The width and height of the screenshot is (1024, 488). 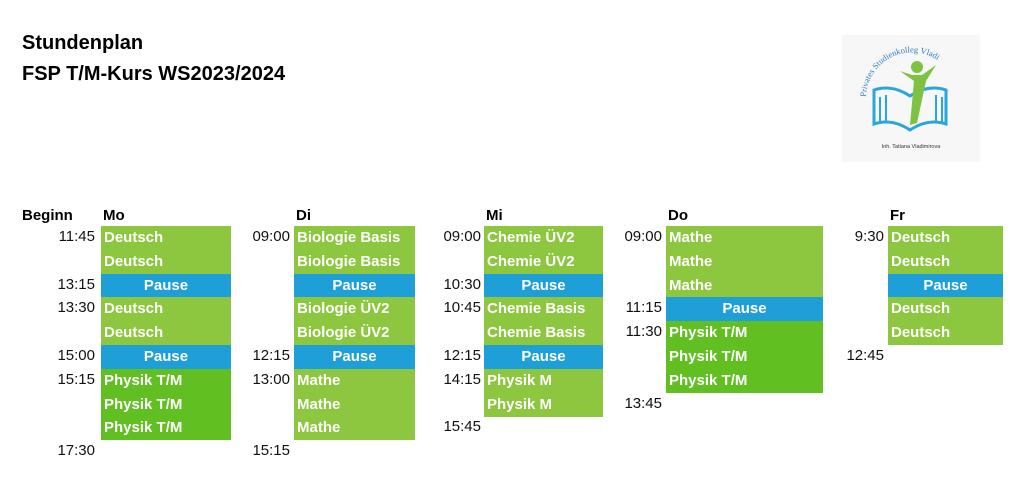 What do you see at coordinates (76, 308) in the screenshot?
I see `start-time: 13:30` at bounding box center [76, 308].